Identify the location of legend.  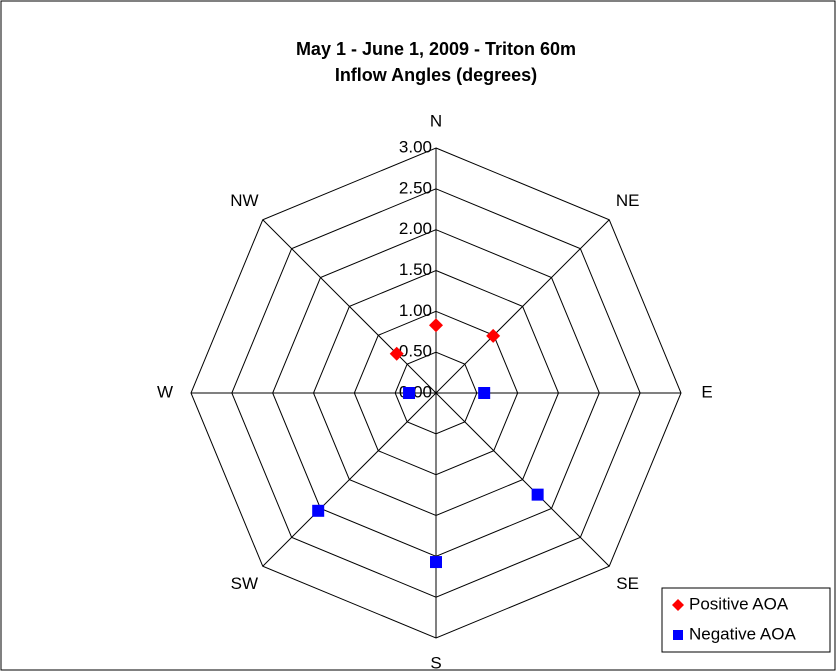
(746, 620).